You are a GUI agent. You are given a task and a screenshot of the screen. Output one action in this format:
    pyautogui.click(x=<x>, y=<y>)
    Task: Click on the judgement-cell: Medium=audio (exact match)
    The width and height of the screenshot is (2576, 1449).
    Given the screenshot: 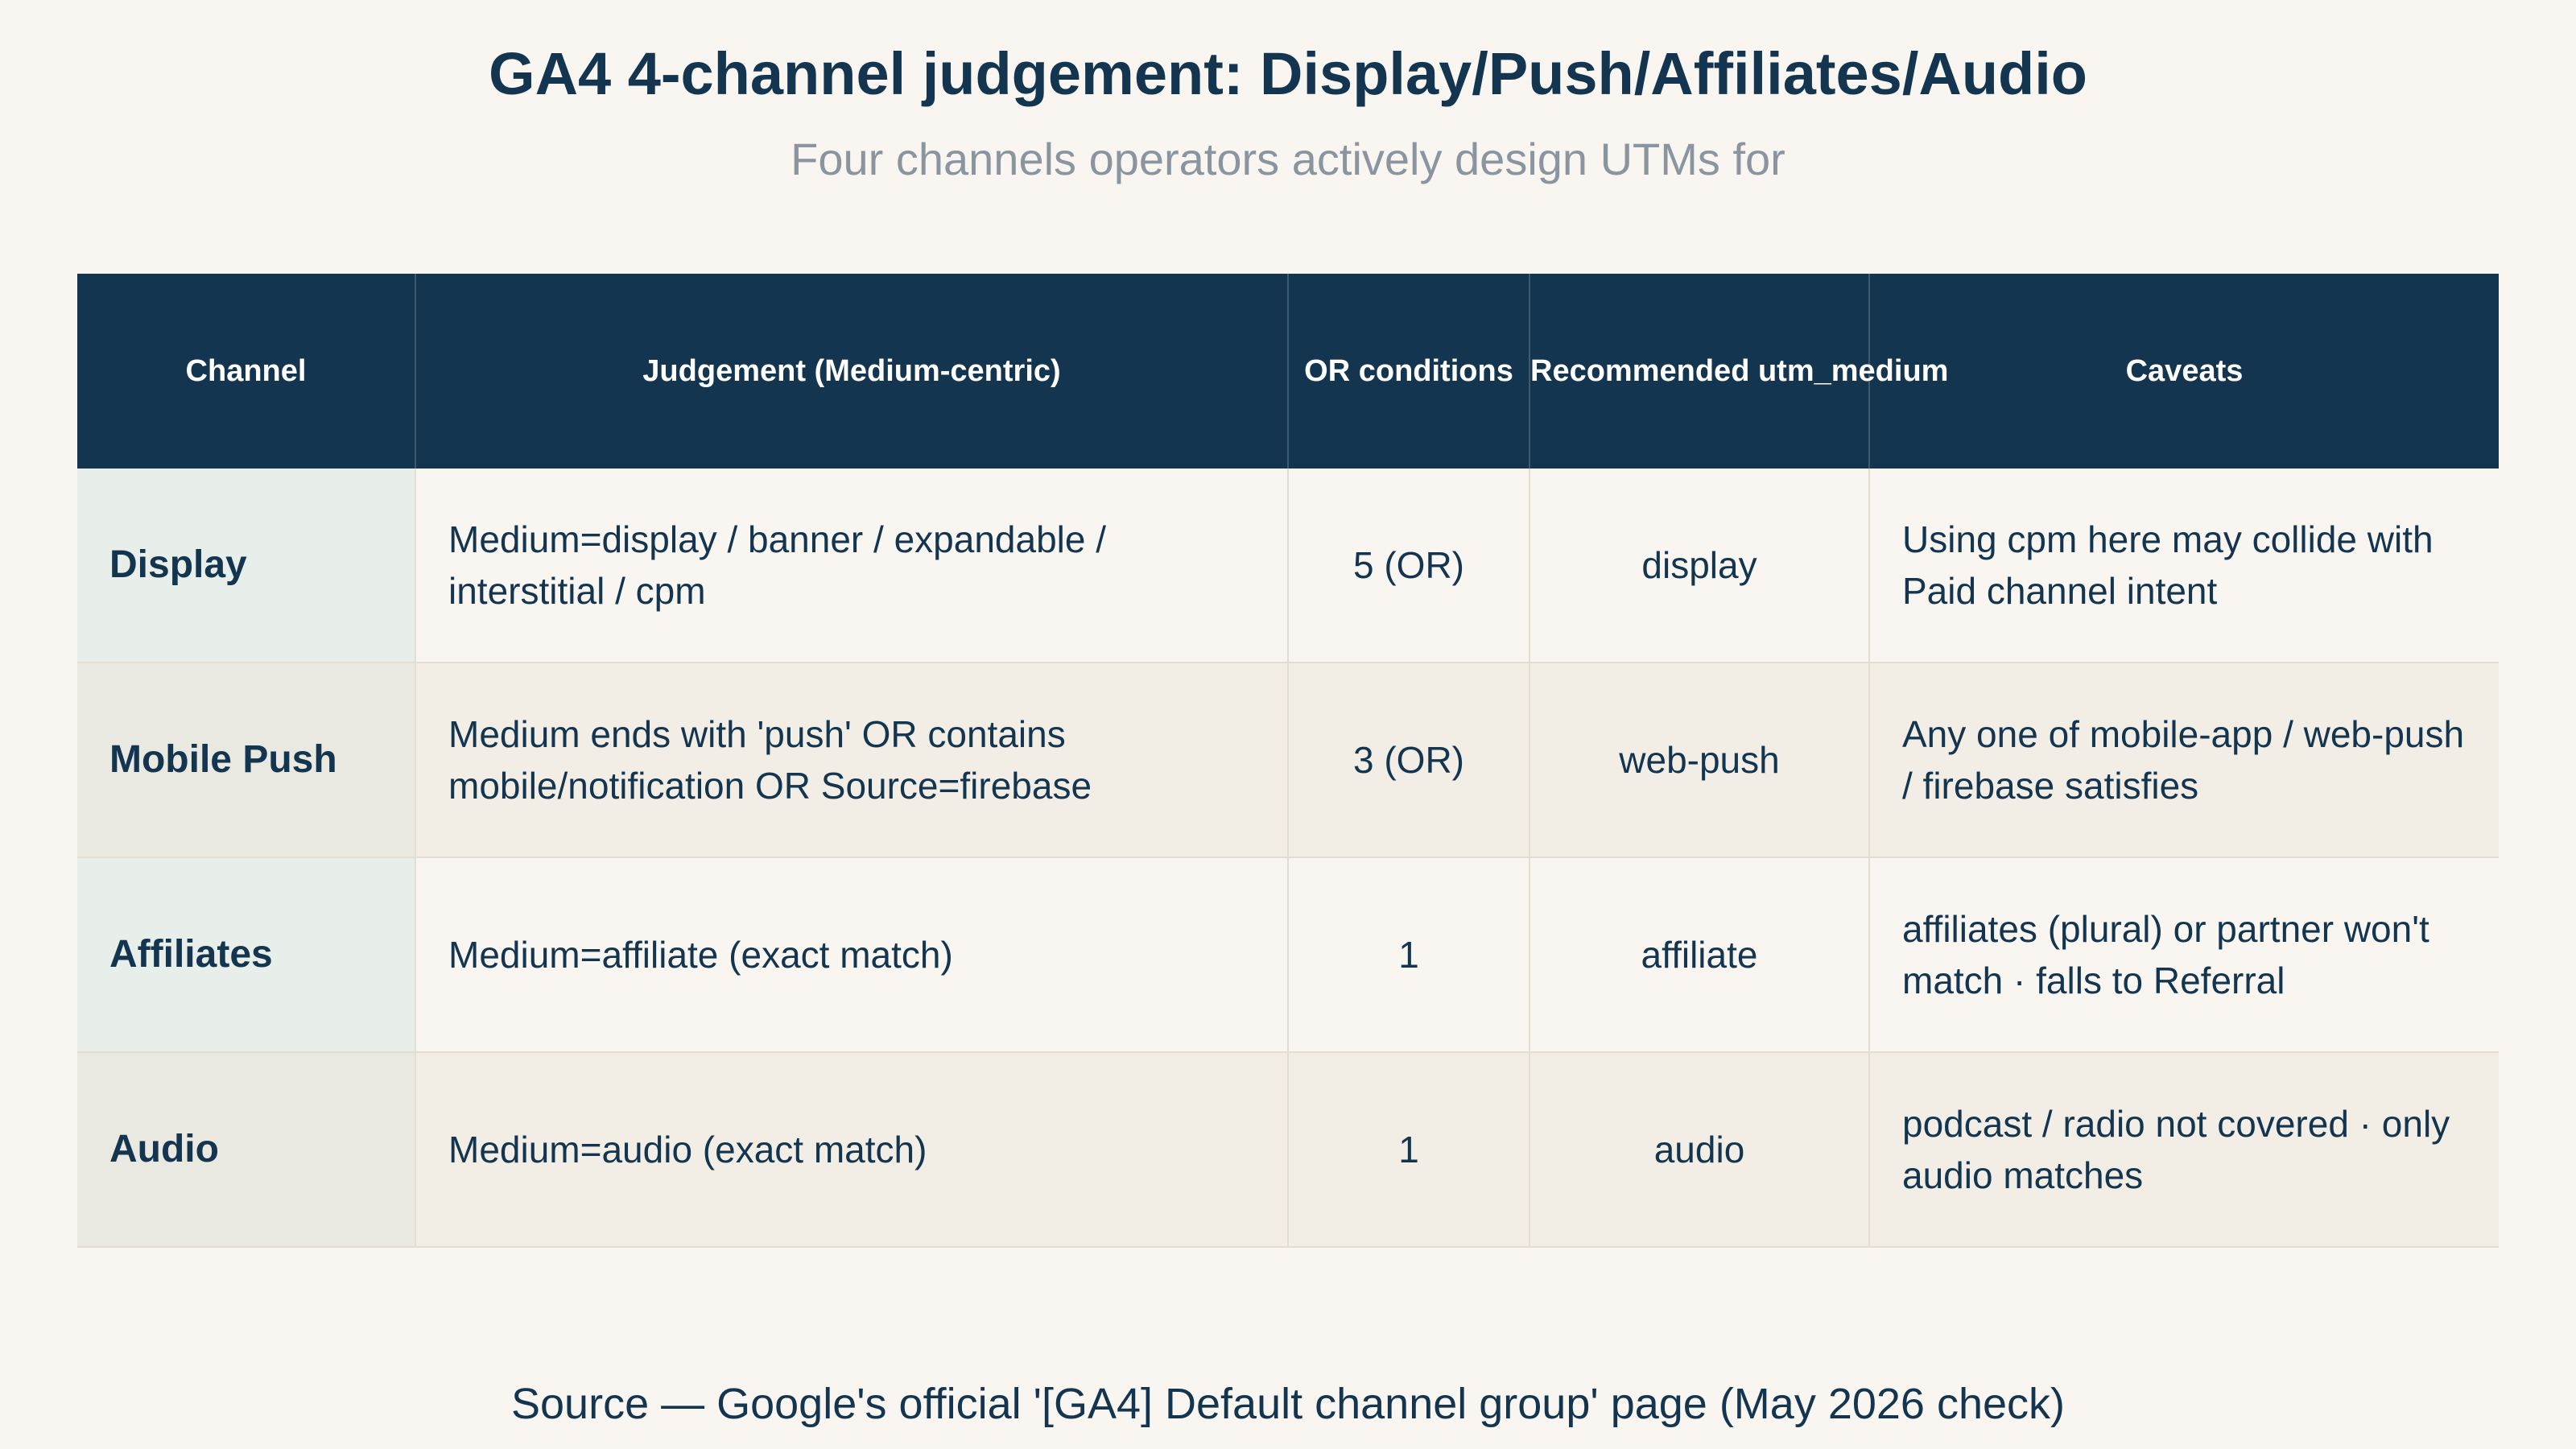 What is the action you would take?
    pyautogui.click(x=851, y=1150)
    